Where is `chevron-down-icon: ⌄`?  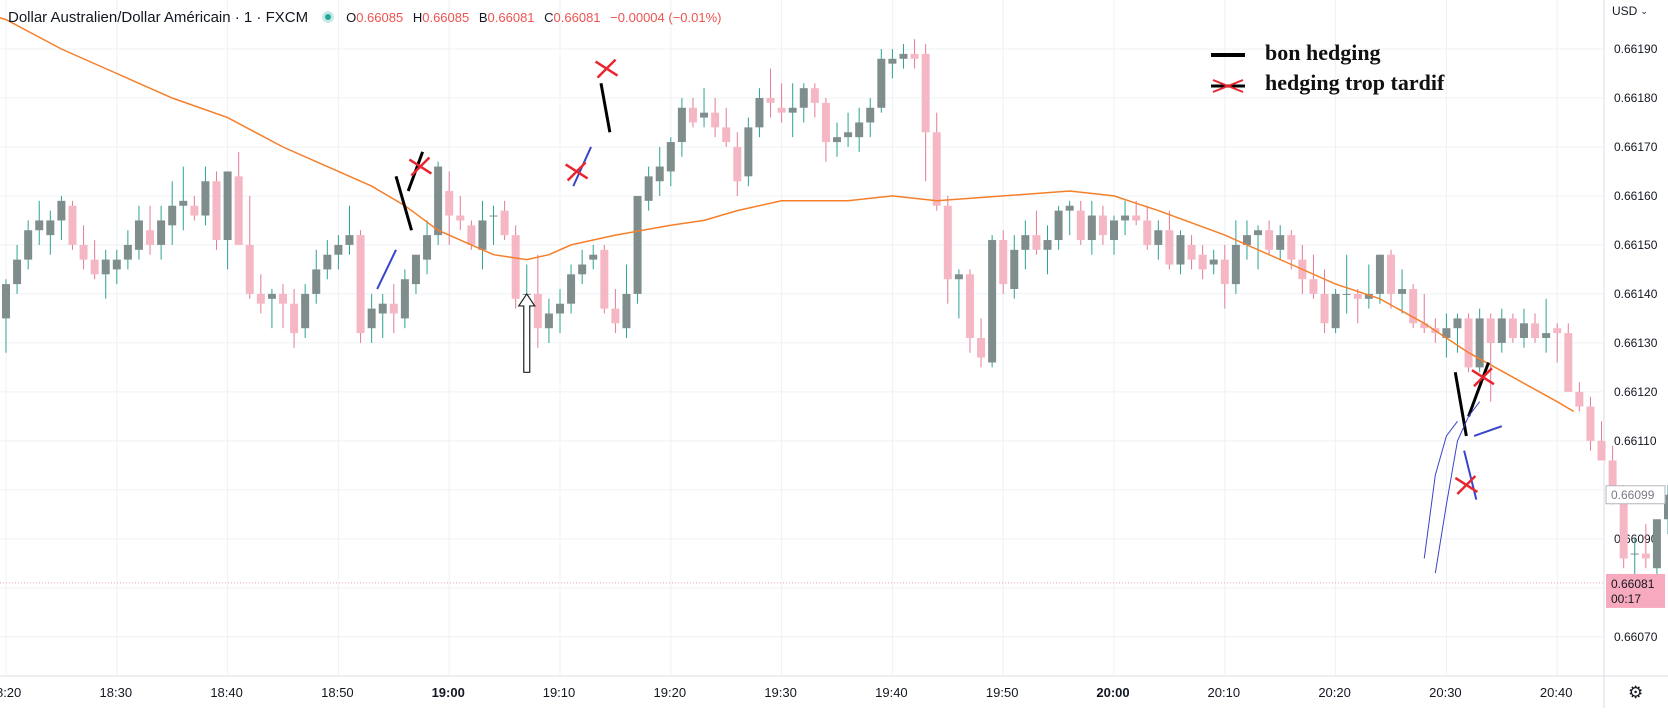
chevron-down-icon: ⌄ is located at coordinates (1644, 10).